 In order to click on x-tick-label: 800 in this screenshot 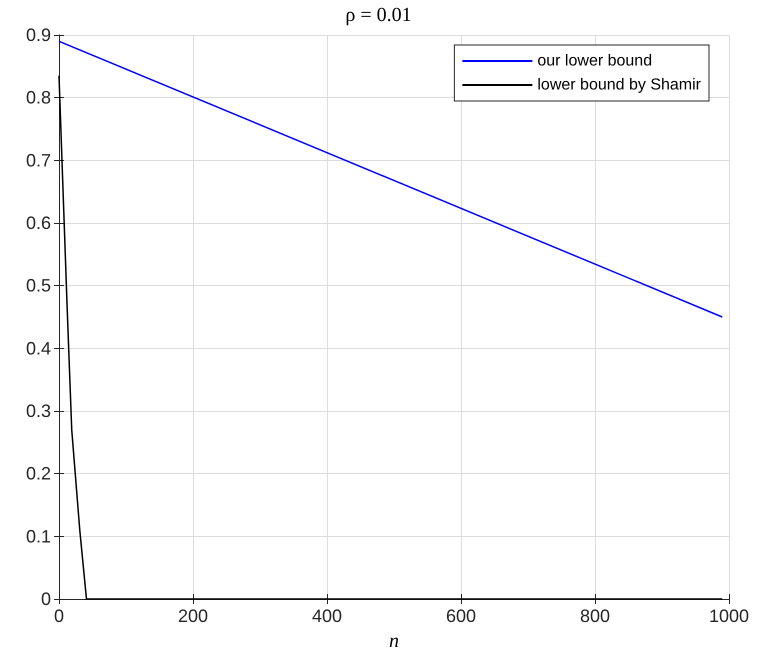, I will do `click(595, 616)`.